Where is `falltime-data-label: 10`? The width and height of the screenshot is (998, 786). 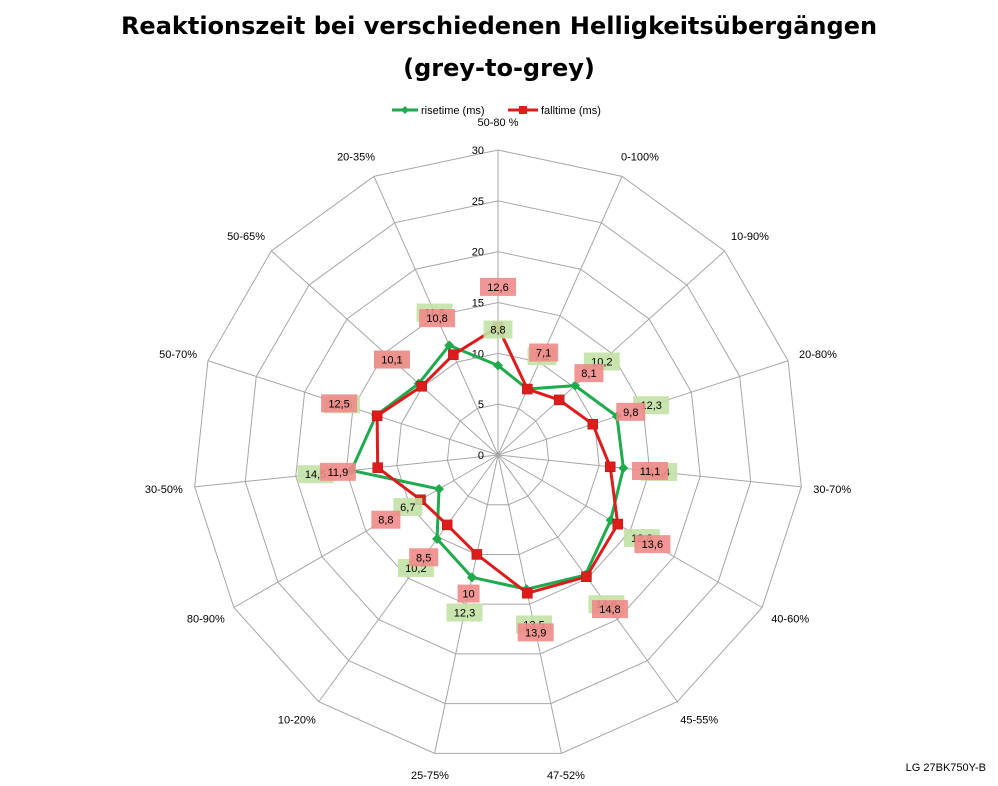 falltime-data-label: 10 is located at coordinates (468, 593).